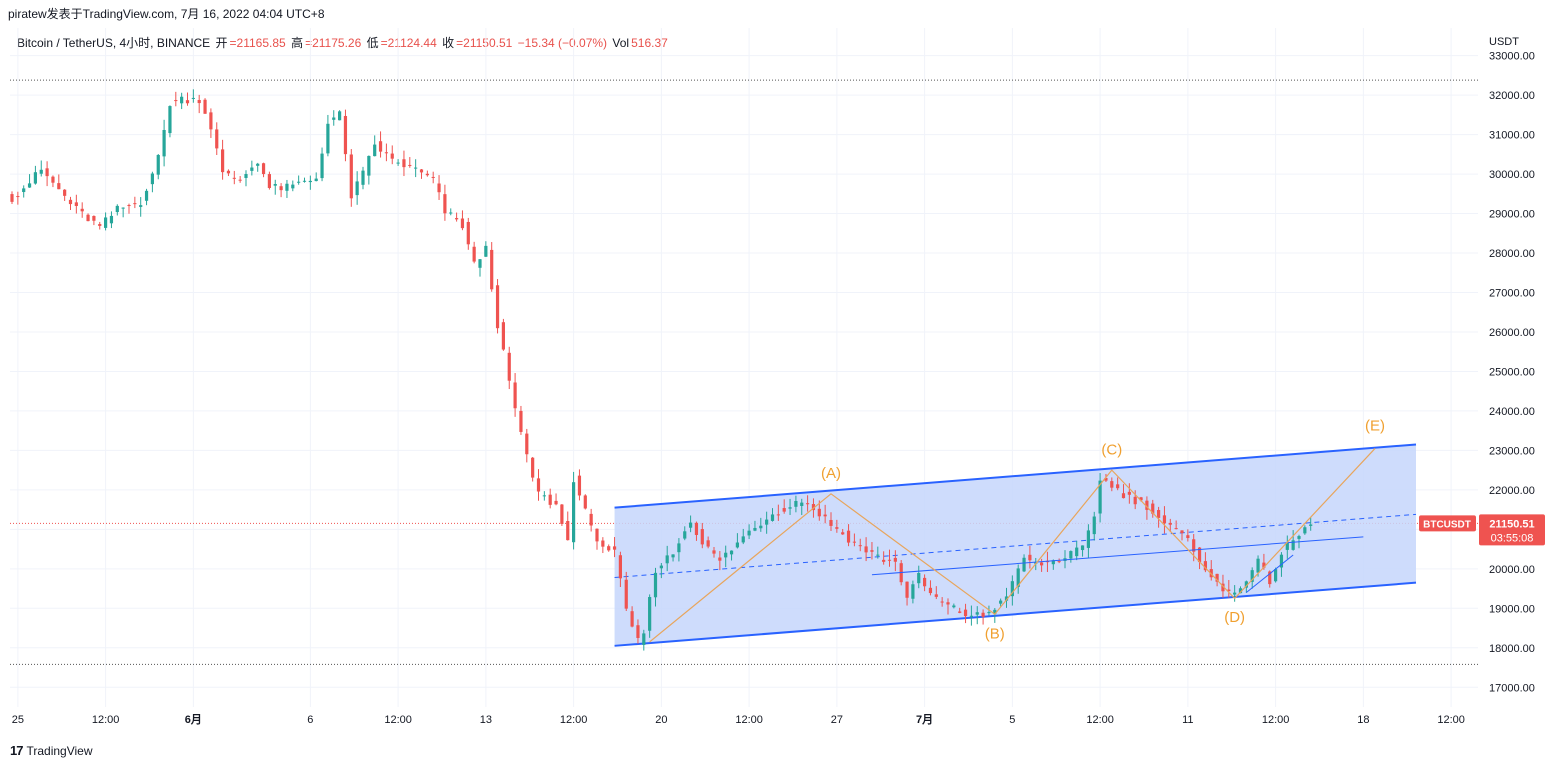 The image size is (1559, 769). What do you see at coordinates (1117, 556) in the screenshot?
I see `inner-trend-line` at bounding box center [1117, 556].